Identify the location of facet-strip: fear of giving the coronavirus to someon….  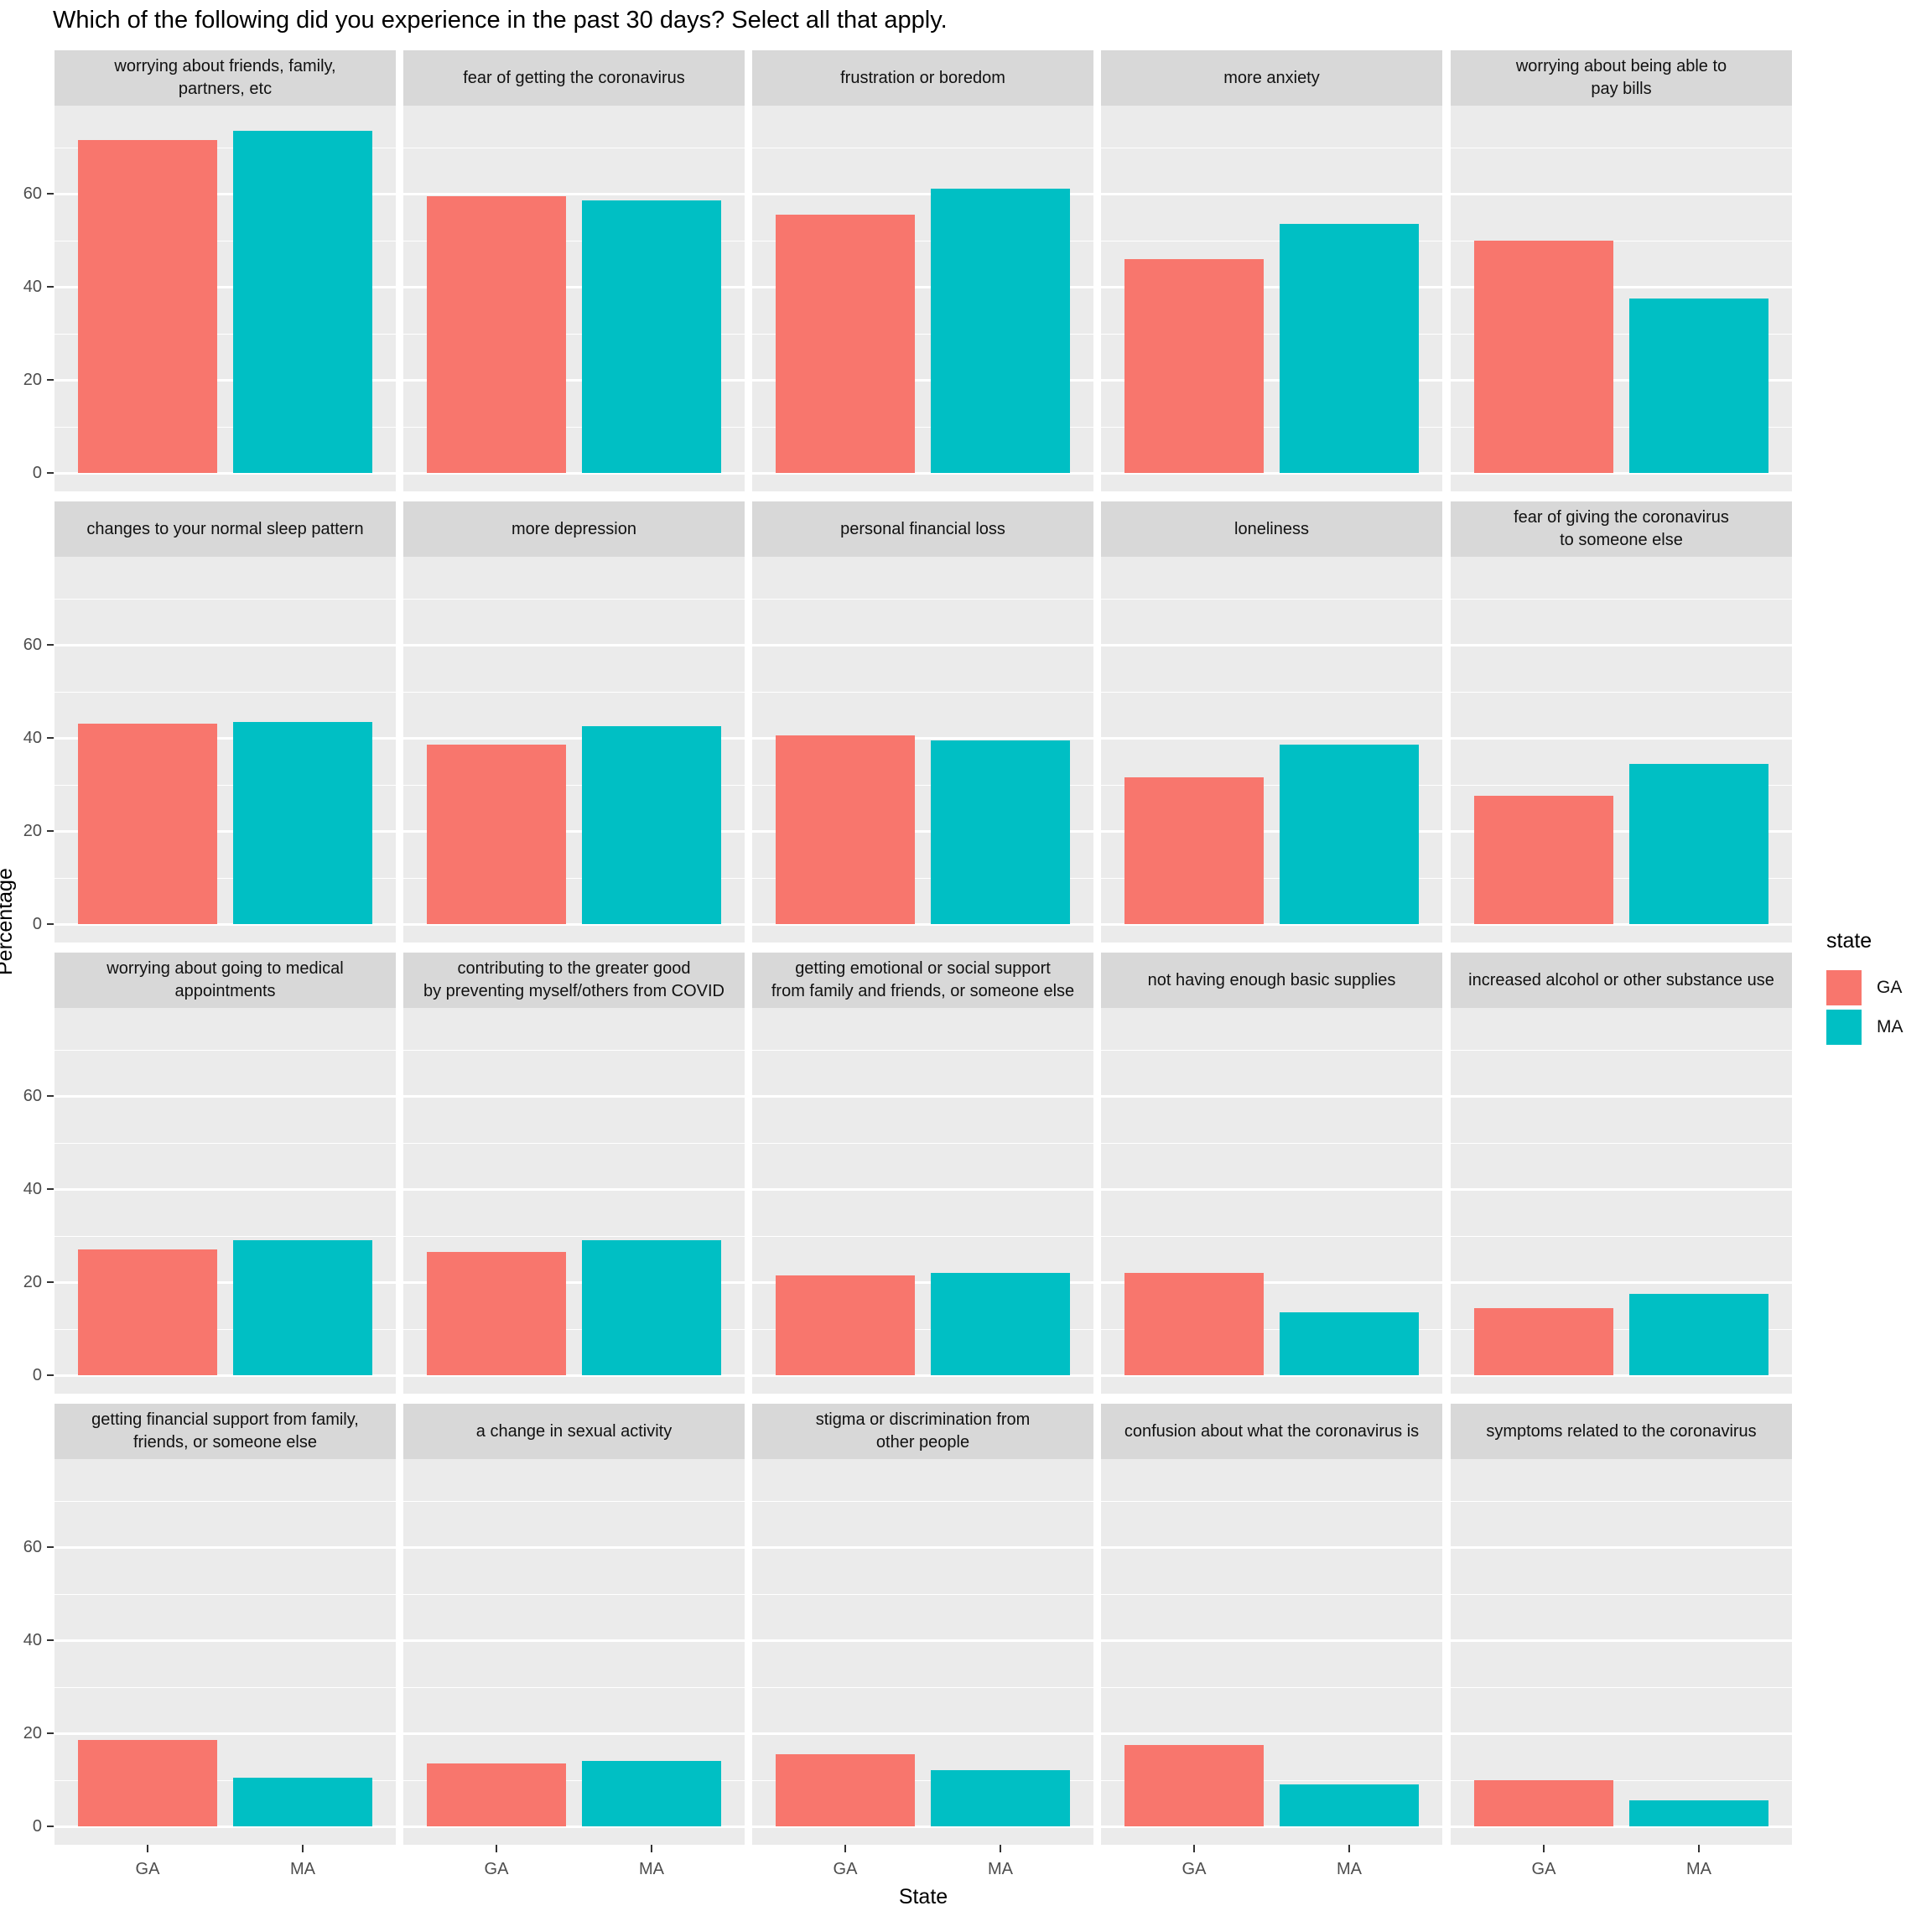
(1621, 529).